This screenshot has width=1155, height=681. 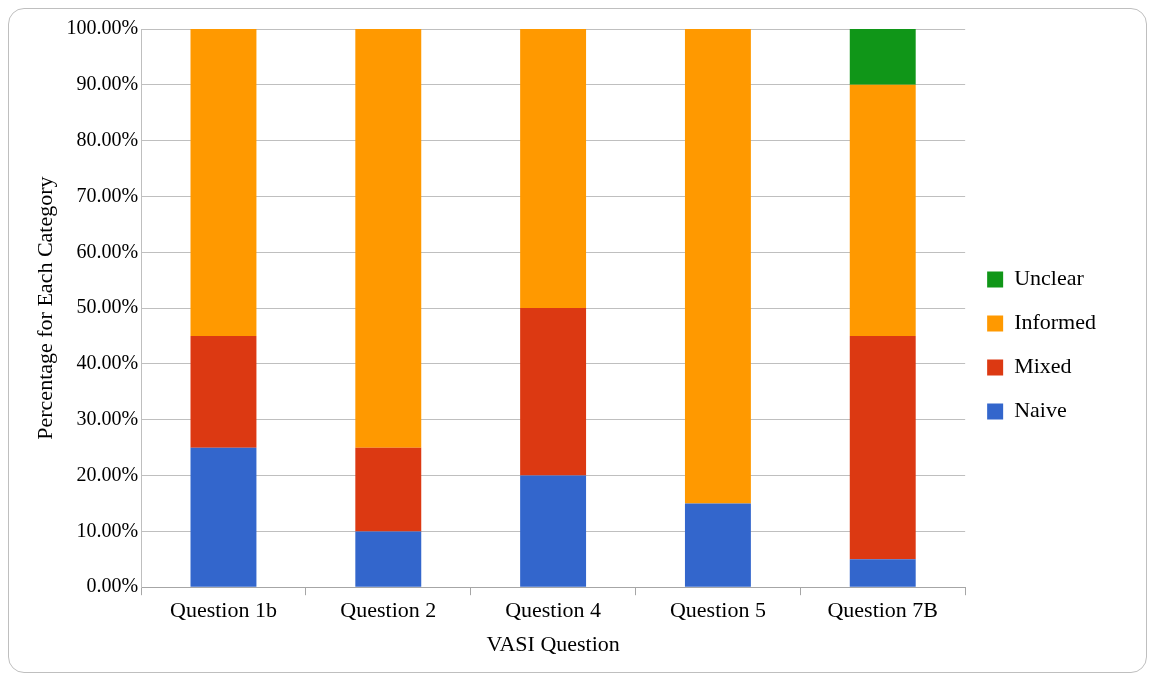 I want to click on y-tick-label: 80.00%, so click(x=107, y=138).